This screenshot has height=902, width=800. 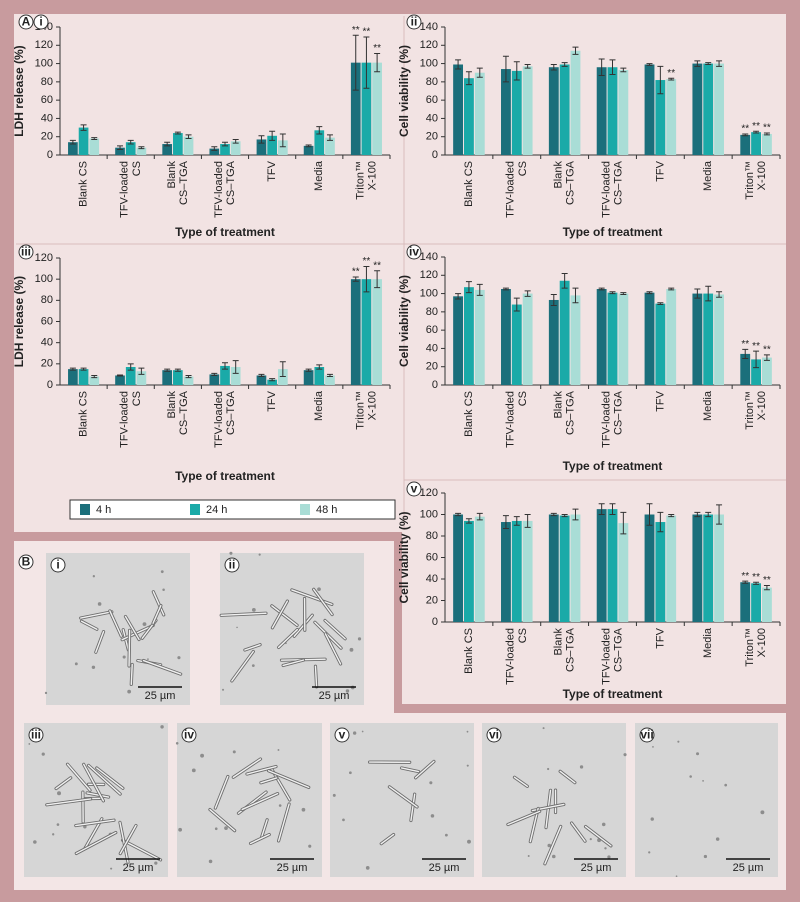 I want to click on x-tick-label: BlankCS–TGA, so click(x=564, y=182).